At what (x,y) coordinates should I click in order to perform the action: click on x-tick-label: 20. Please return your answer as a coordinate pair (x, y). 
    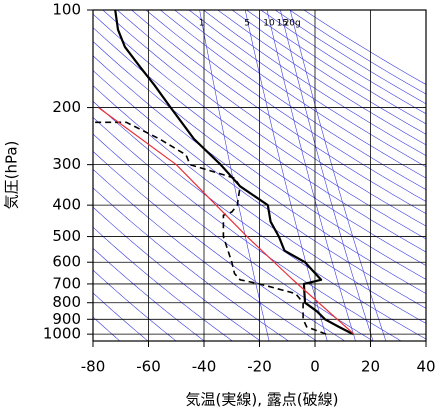
    Looking at the image, I should click on (370, 367).